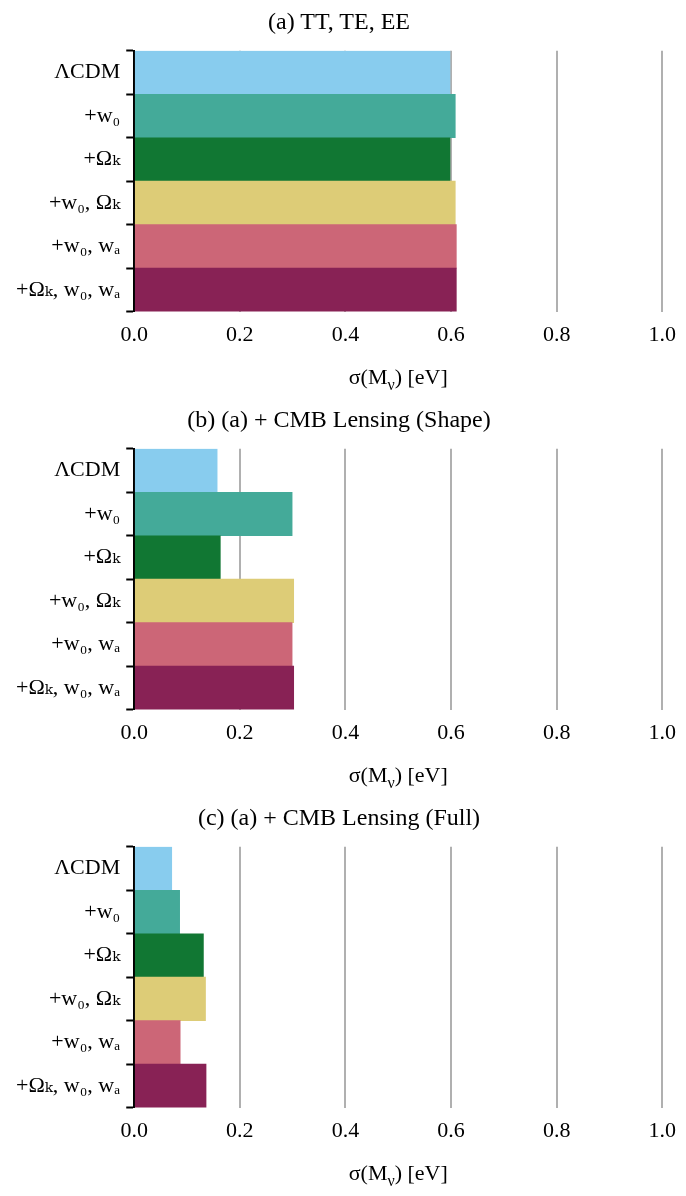  Describe the element at coordinates (339, 20) in the screenshot. I see `chart-title: (a) TT, TE, EE` at that location.